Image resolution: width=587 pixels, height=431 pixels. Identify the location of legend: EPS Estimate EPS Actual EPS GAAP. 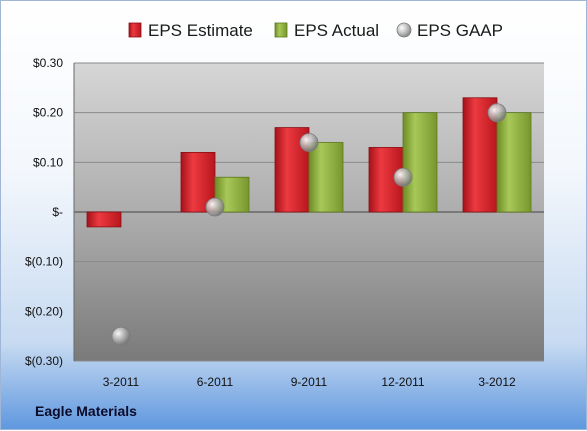
(315, 30).